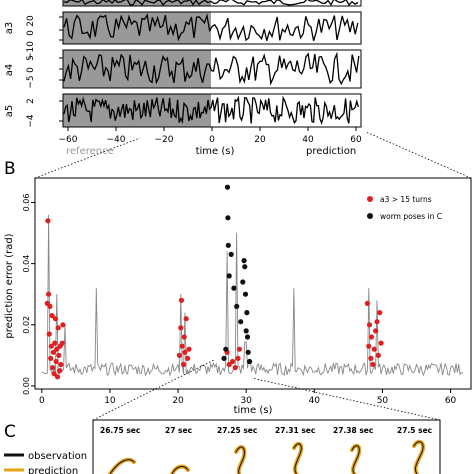 This screenshot has width=474, height=474. What do you see at coordinates (164, 140) in the screenshot?
I see `a-xtick-label: −20` at bounding box center [164, 140].